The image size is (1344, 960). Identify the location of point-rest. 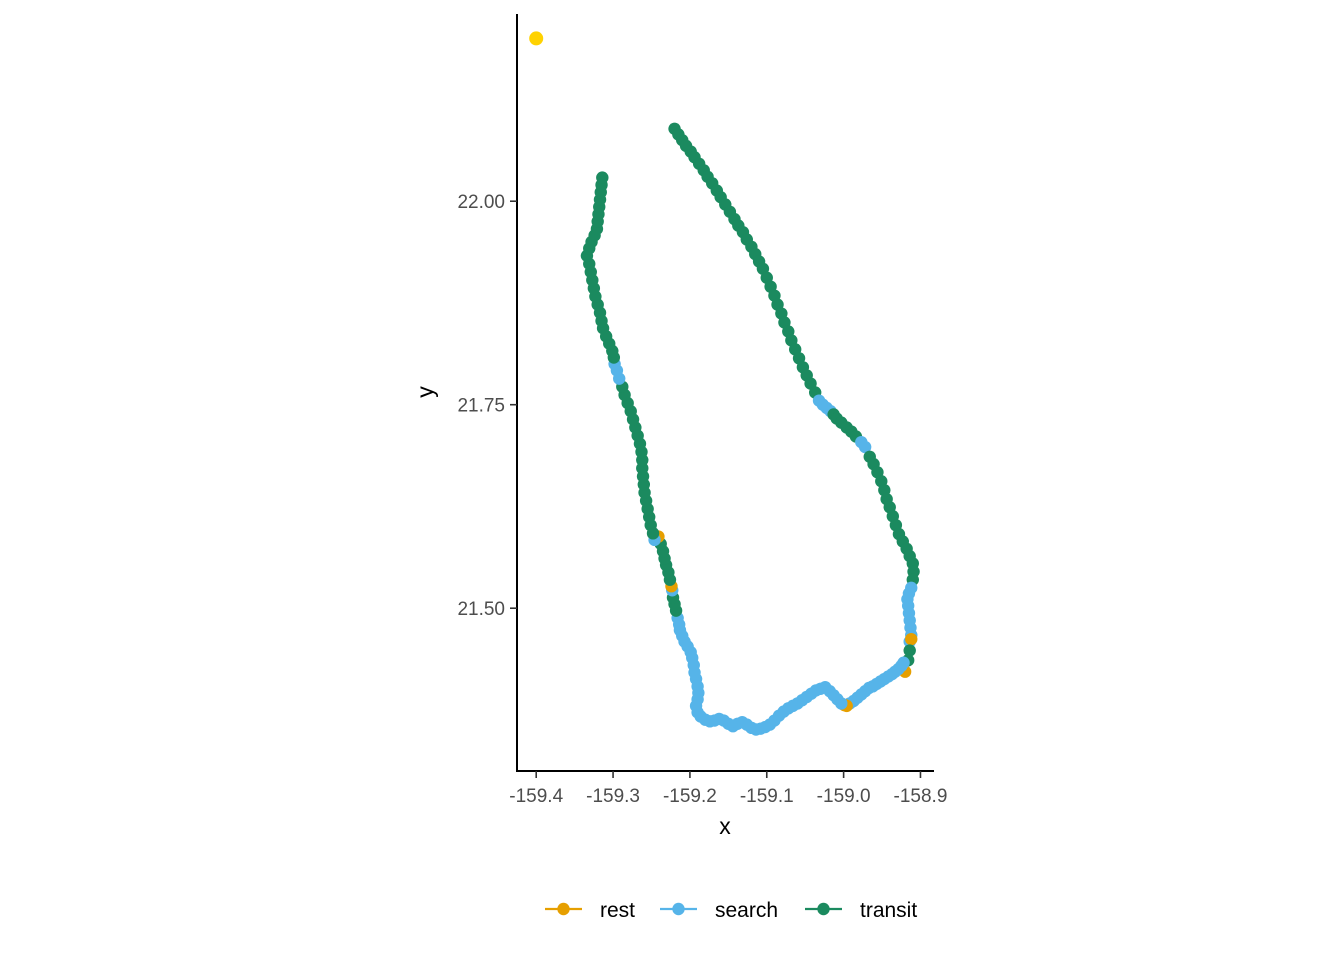
(911, 639).